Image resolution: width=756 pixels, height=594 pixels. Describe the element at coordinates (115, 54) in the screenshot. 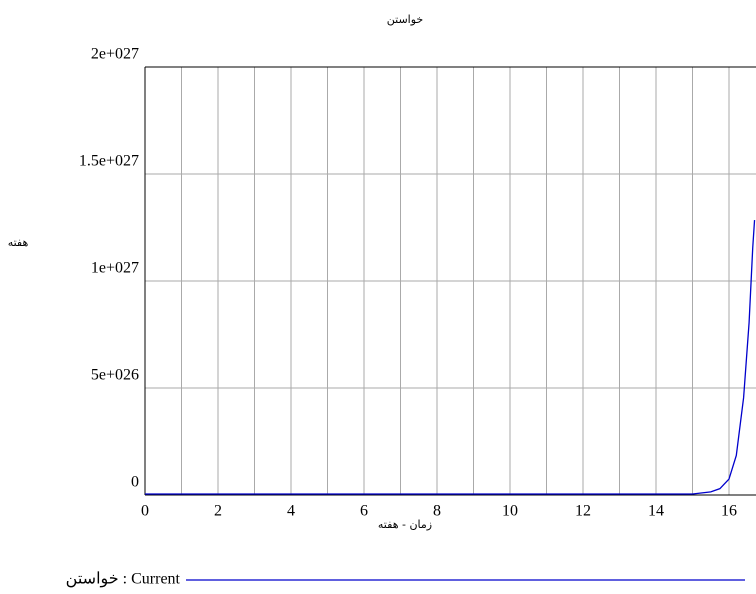

I see `y-tick-label: 2e+027` at that location.